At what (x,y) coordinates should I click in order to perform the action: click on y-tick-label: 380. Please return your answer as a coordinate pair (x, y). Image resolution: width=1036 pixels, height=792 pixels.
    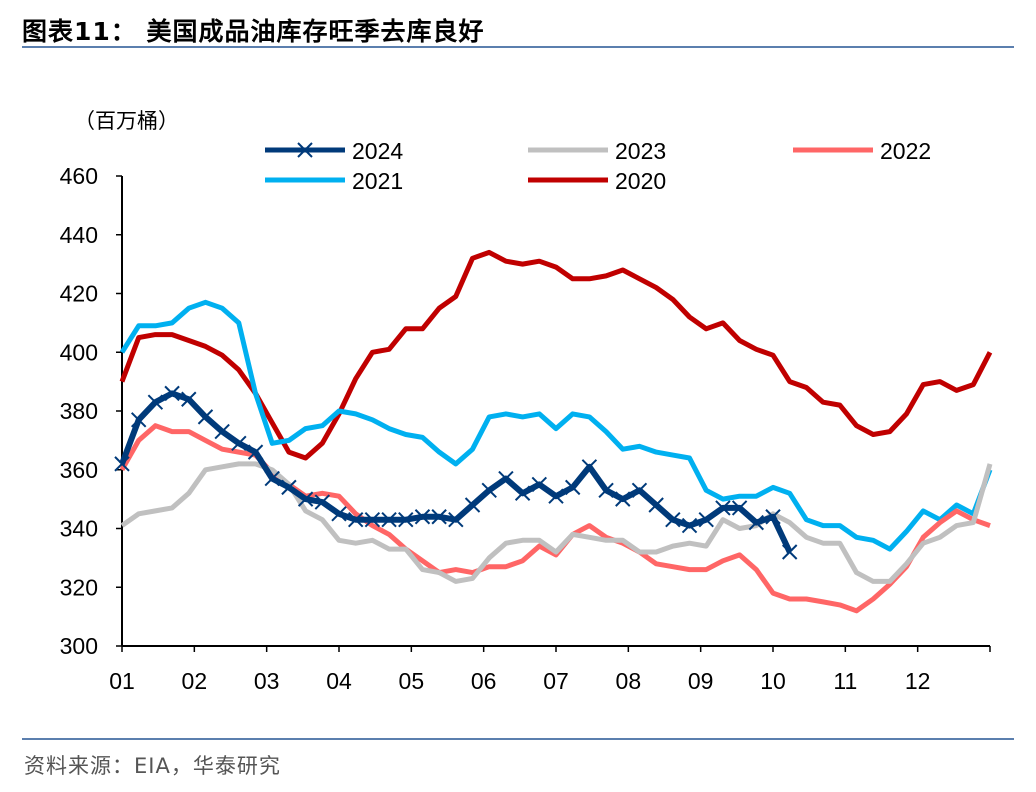
    Looking at the image, I should click on (79, 411).